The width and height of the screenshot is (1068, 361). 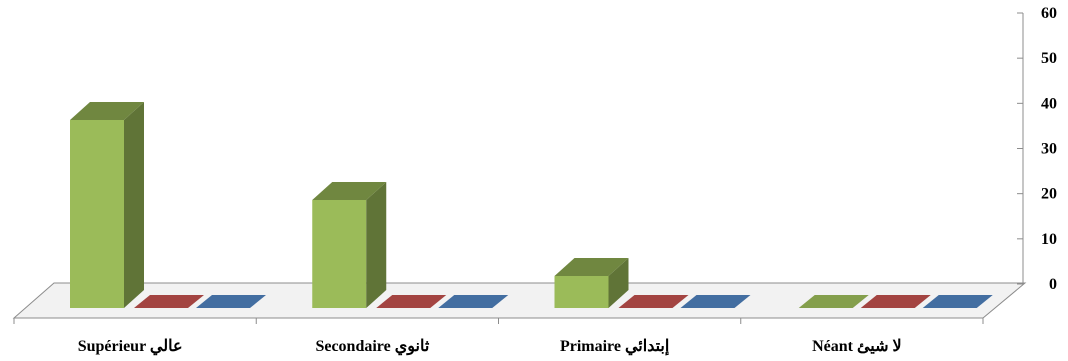 I want to click on y-tick-label: 0, so click(x=1053, y=284).